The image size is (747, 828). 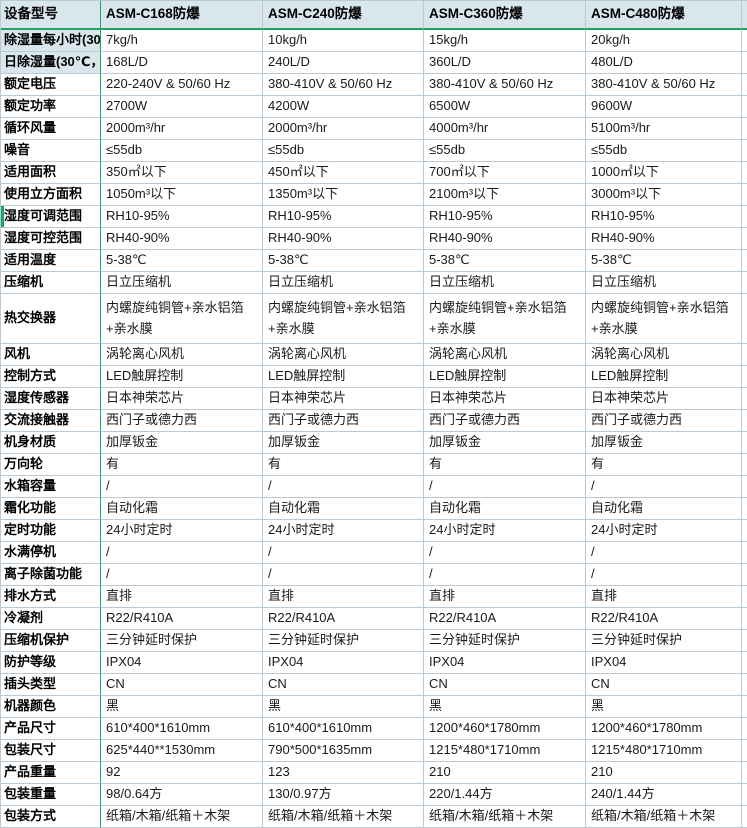 I want to click on cell: 350㎡以下, so click(x=182, y=173).